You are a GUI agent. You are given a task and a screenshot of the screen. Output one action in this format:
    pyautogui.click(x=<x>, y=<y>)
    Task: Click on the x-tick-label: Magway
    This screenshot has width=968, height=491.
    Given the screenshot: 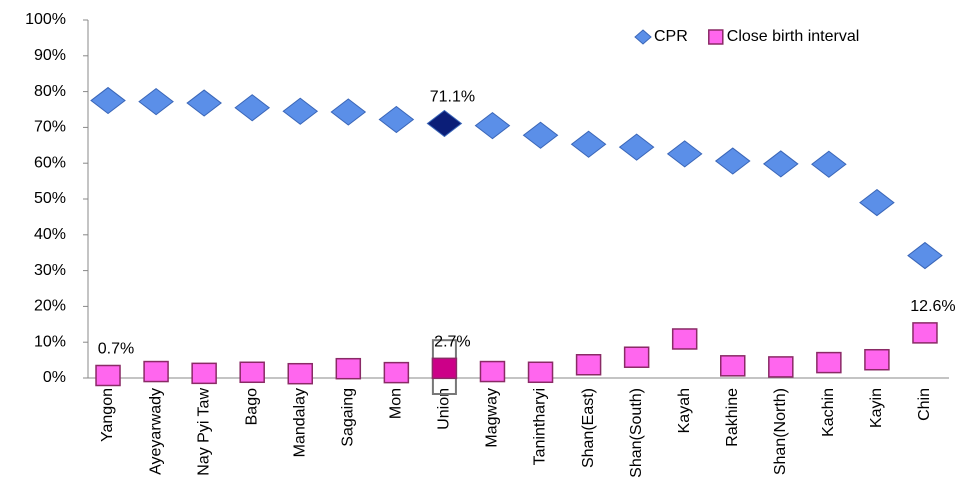 What is the action you would take?
    pyautogui.click(x=492, y=418)
    